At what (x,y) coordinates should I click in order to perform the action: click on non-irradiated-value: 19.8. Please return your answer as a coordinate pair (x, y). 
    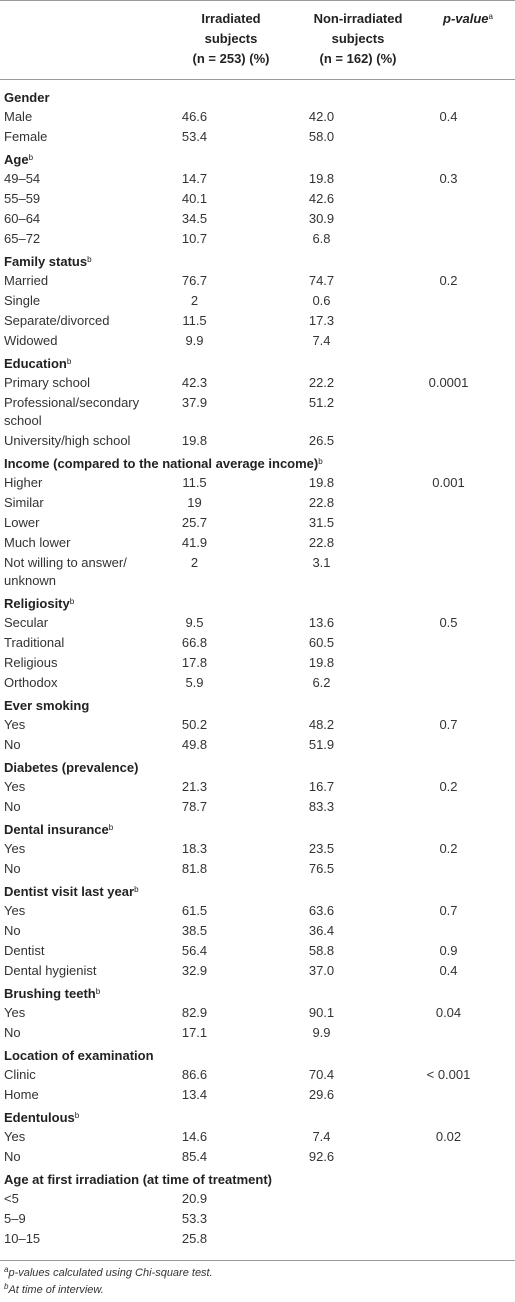
    Looking at the image, I should click on (321, 178).